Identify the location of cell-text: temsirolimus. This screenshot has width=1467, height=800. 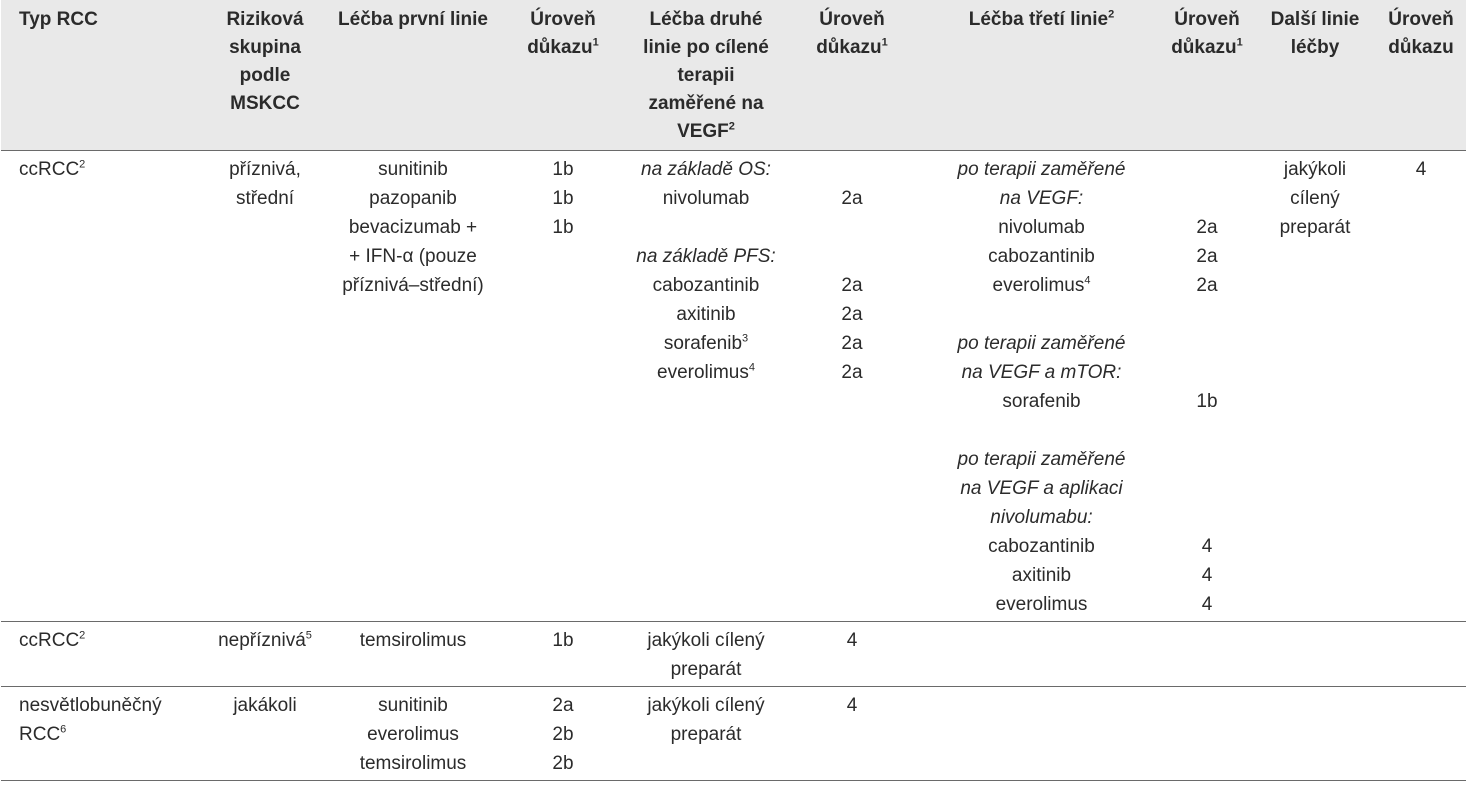
(413, 640).